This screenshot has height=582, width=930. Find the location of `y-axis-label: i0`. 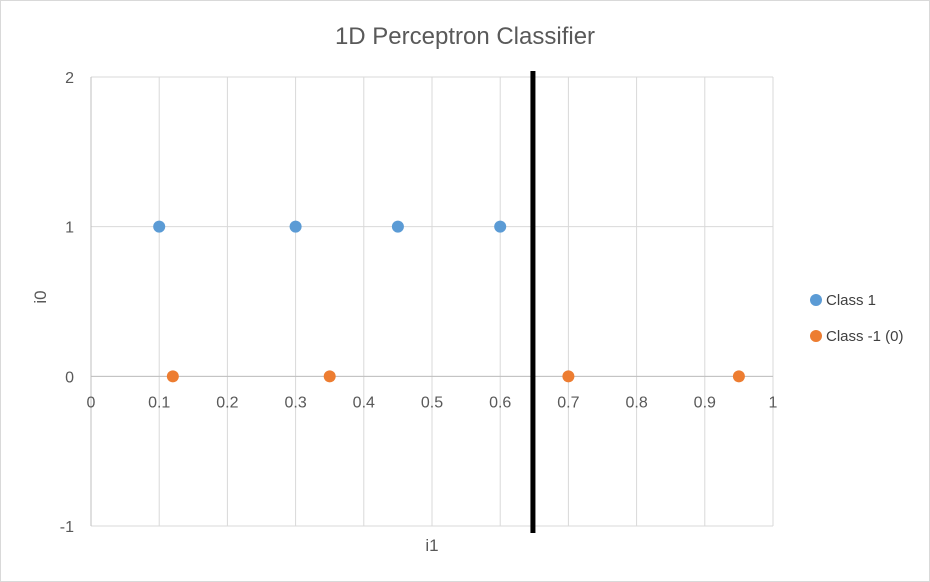

y-axis-label: i0 is located at coordinates (40, 296).